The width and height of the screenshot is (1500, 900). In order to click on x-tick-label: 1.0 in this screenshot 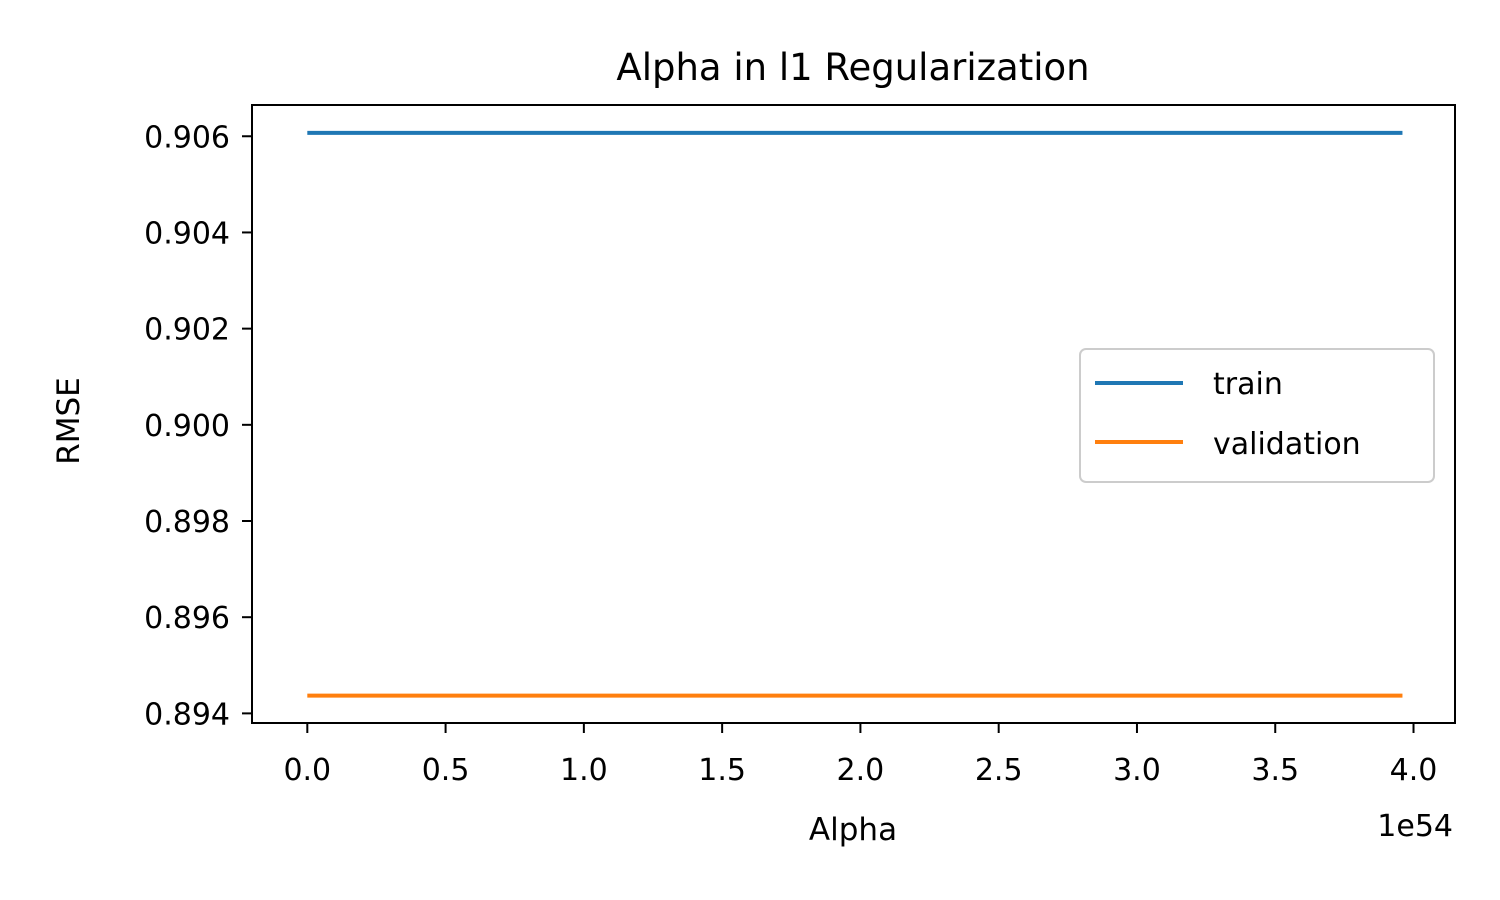, I will do `click(584, 770)`.